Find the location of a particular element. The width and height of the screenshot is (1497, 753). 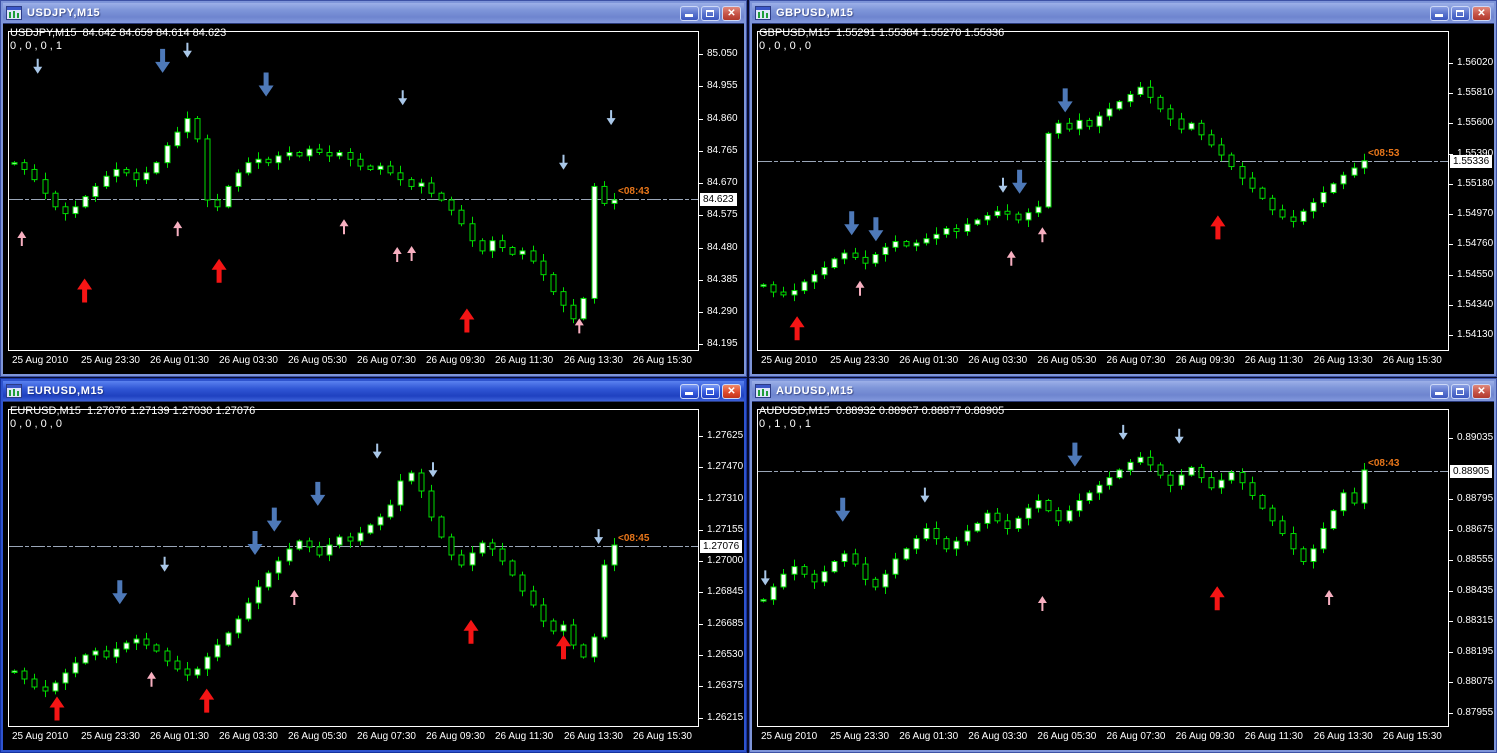

price-axis-label: 85.050 is located at coordinates (722, 53).